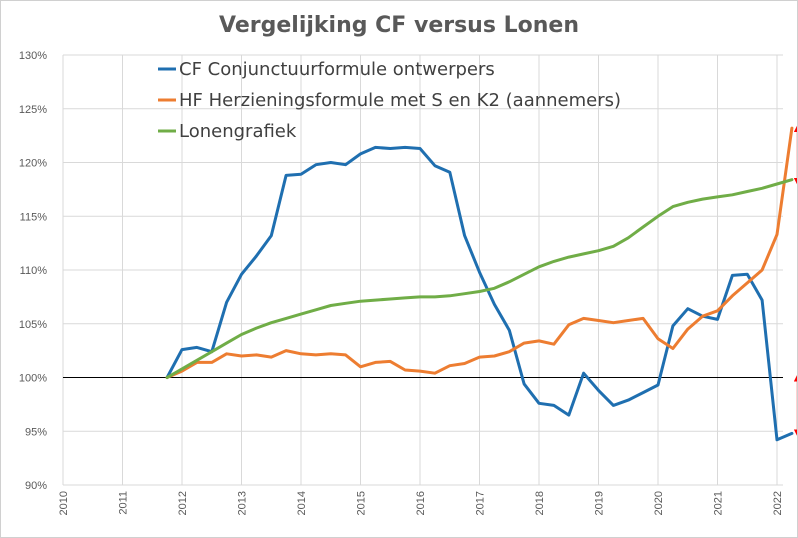 The image size is (798, 538). What do you see at coordinates (33, 379) in the screenshot?
I see `y-tick-label: 100%` at bounding box center [33, 379].